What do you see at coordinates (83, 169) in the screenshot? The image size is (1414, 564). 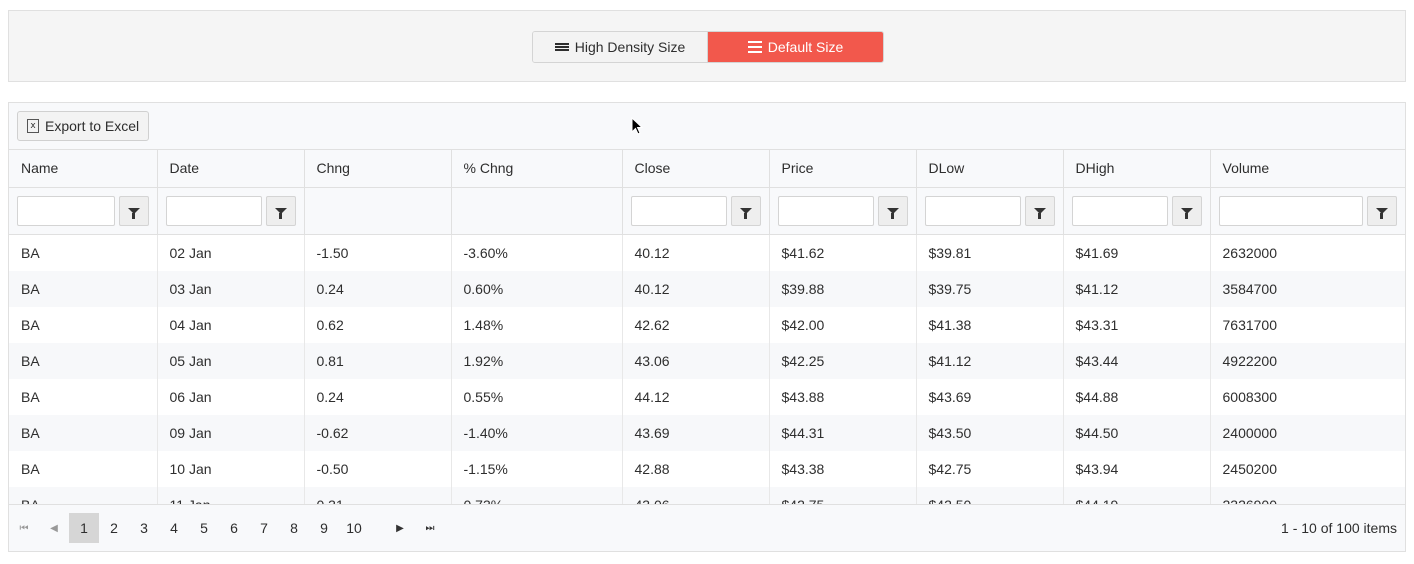 I see `column-header-name: Name` at bounding box center [83, 169].